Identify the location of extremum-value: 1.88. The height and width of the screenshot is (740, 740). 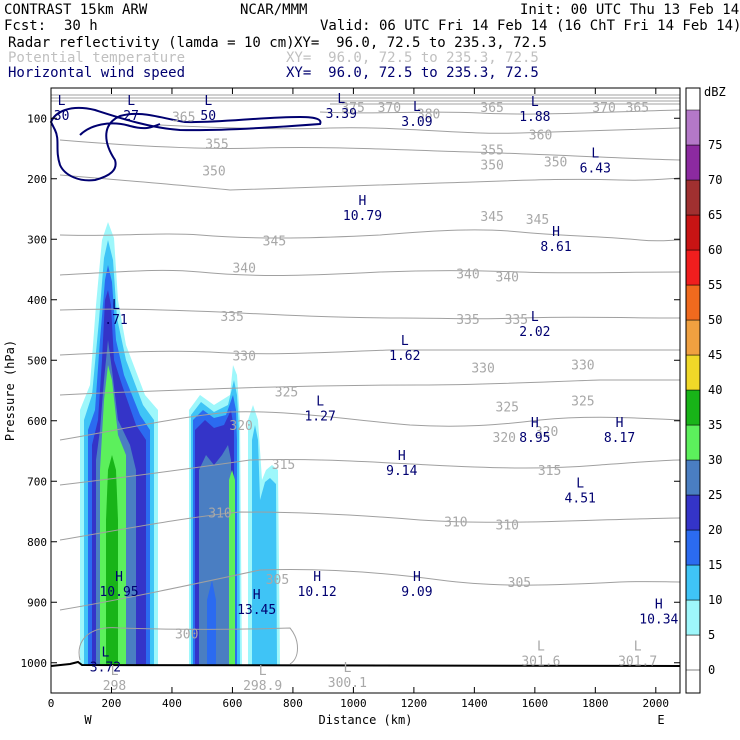
(534, 117).